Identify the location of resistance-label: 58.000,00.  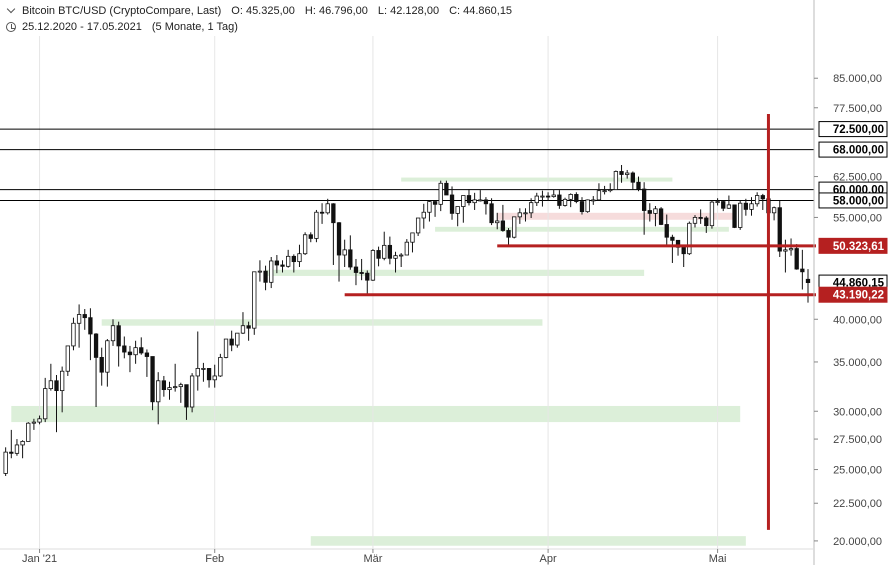
(858, 201).